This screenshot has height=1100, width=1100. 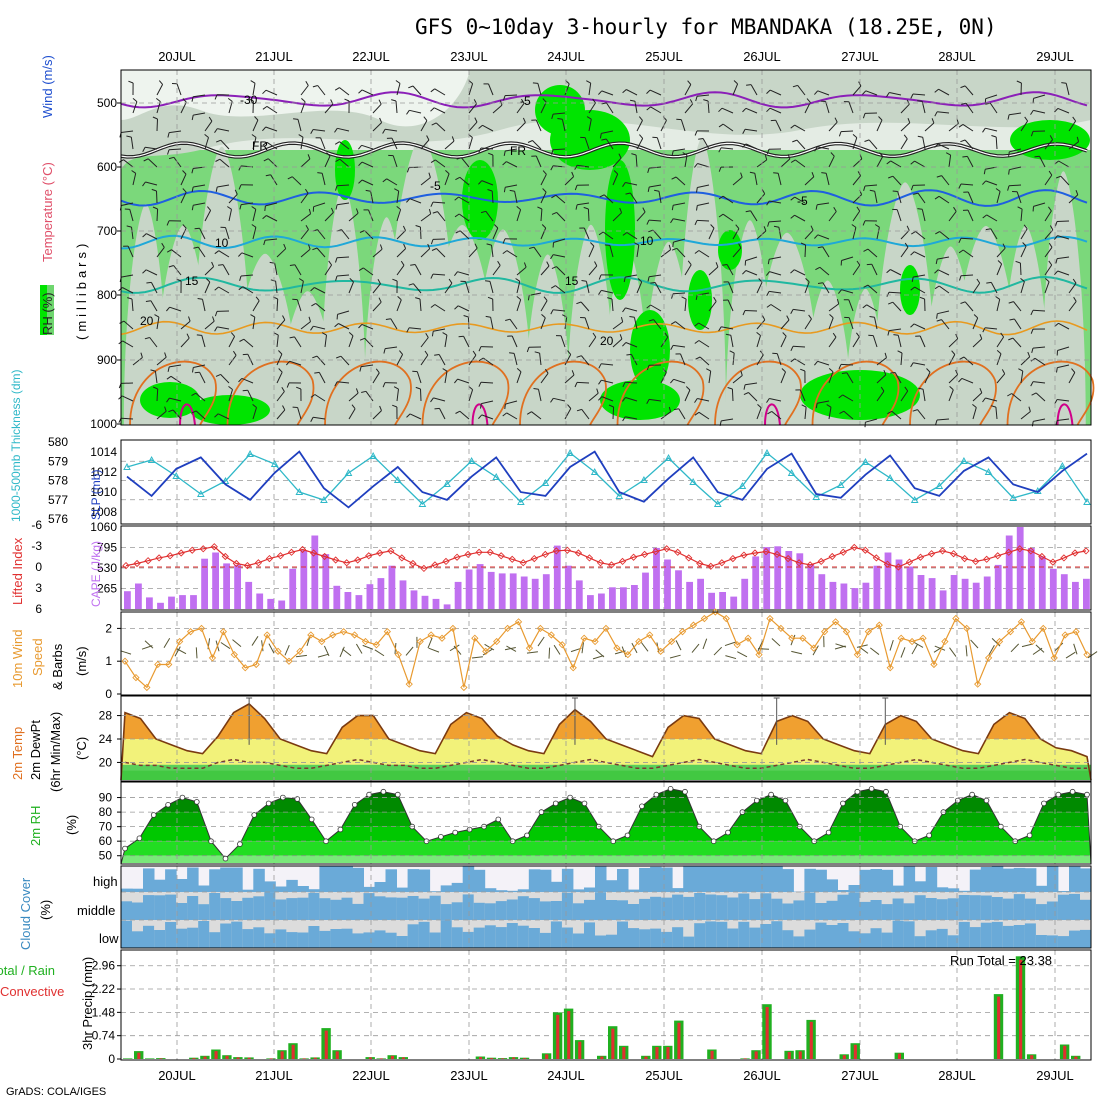 I want to click on slp-tick: 1012, so click(x=103, y=472).